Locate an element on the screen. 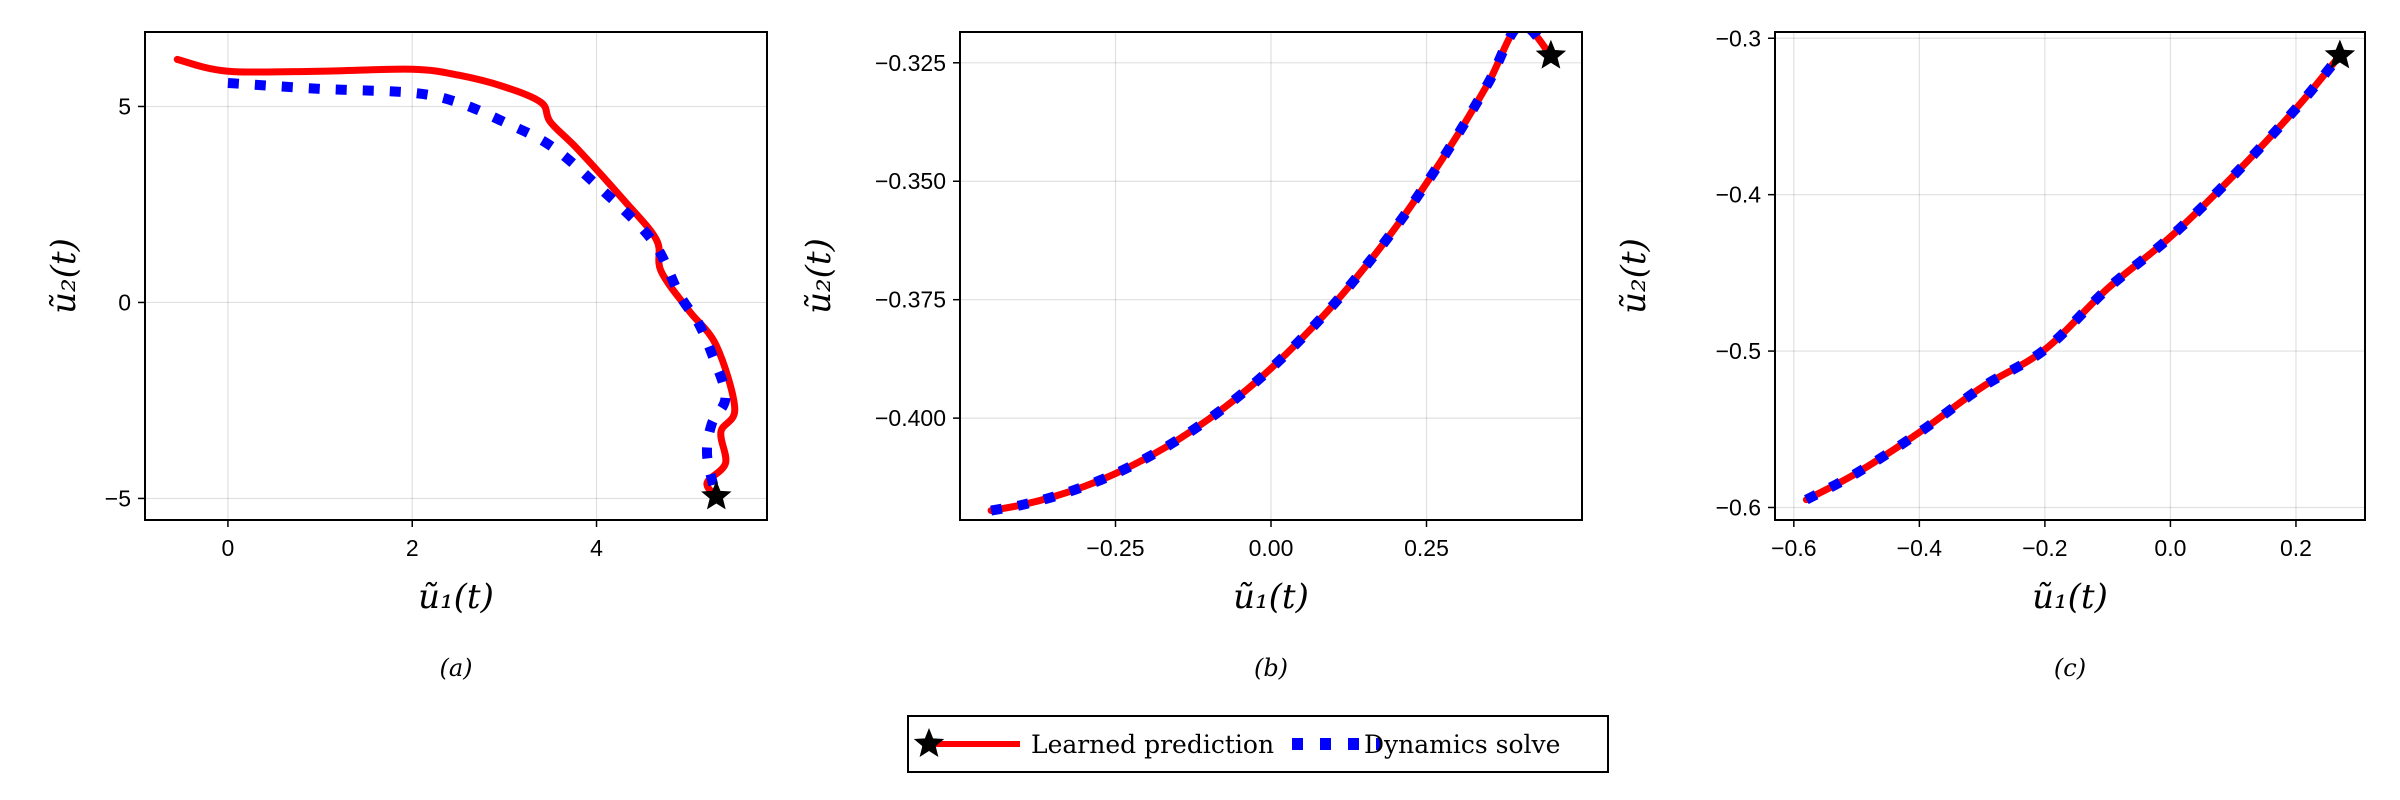 This screenshot has width=2400, height=800. y-tick-label: −0.4 is located at coordinates (1739, 195).